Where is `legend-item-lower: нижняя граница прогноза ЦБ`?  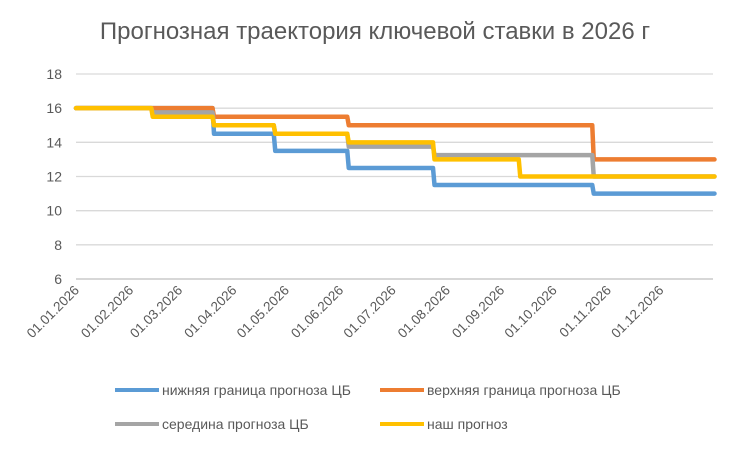 legend-item-lower: нижняя граница прогноза ЦБ is located at coordinates (233, 390).